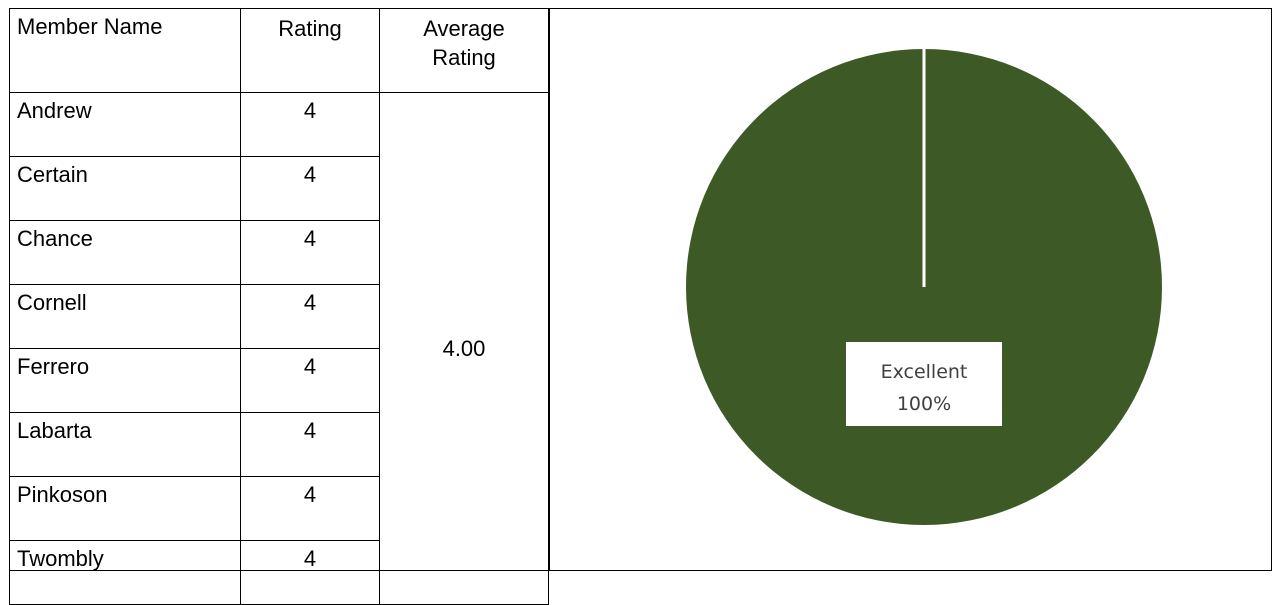  I want to click on member-name-cell: Certain, so click(125, 188).